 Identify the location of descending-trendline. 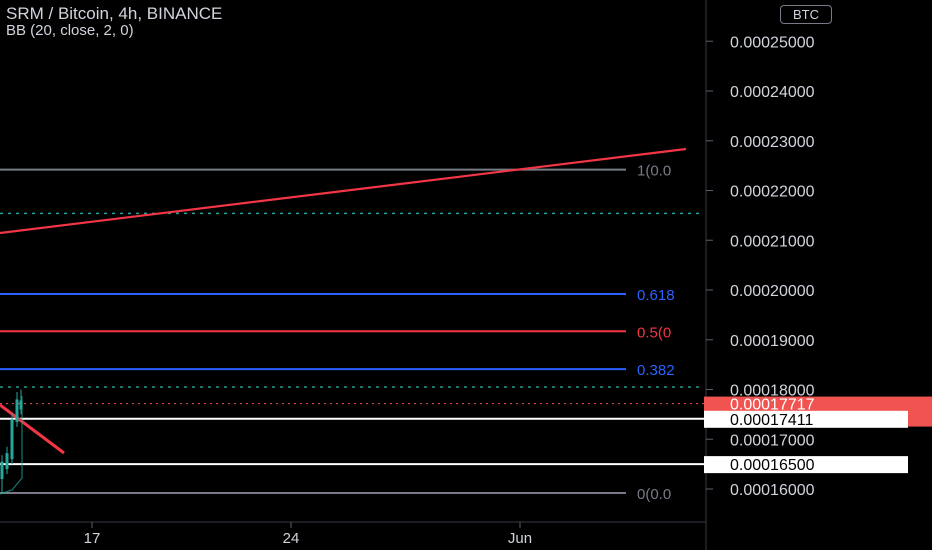
(32, 429).